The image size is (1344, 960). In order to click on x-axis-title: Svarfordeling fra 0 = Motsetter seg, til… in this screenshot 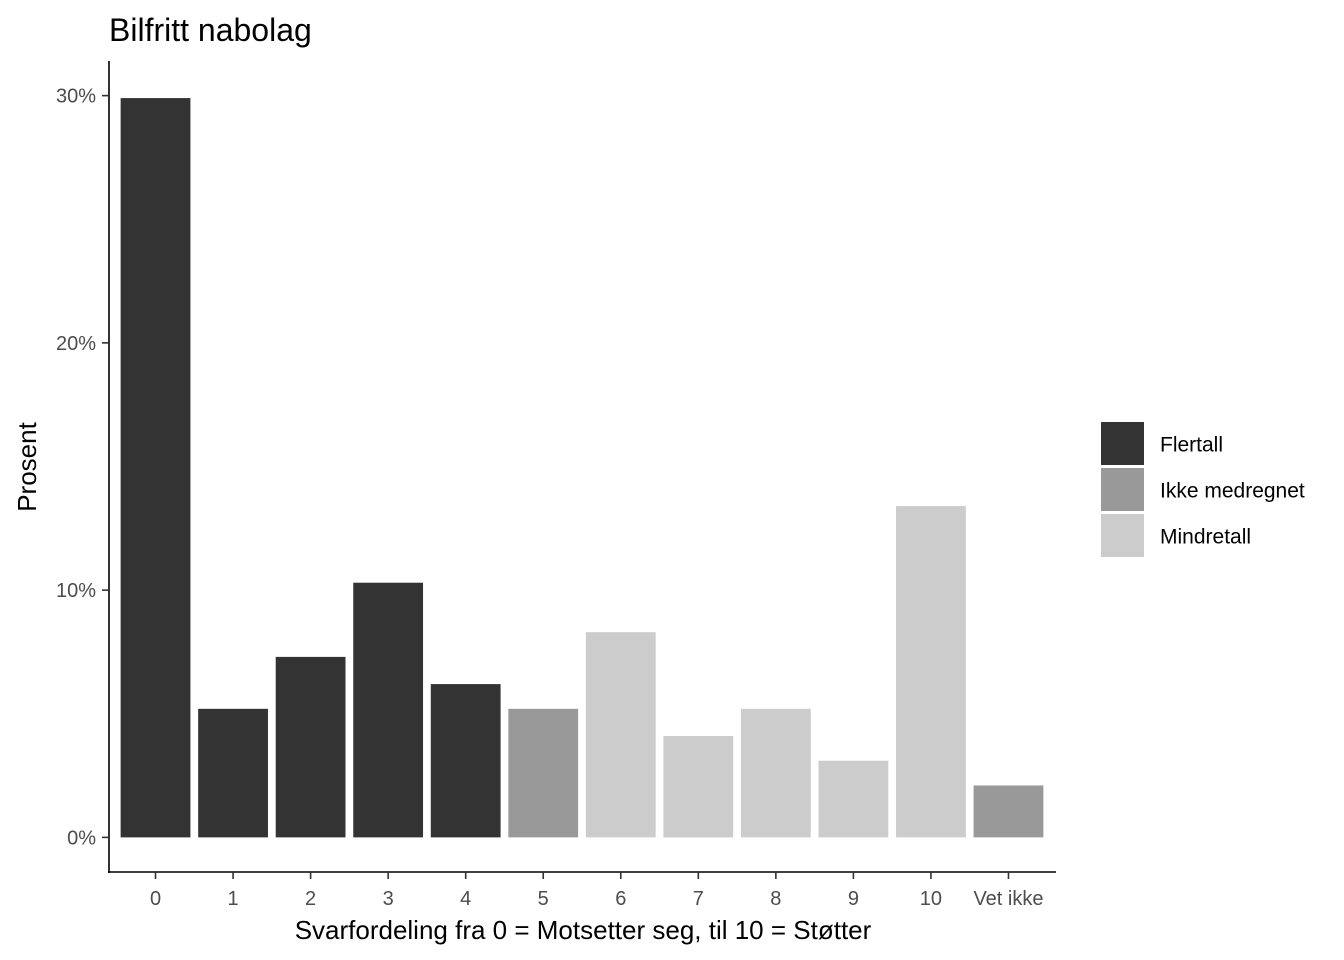, I will do `click(583, 930)`.